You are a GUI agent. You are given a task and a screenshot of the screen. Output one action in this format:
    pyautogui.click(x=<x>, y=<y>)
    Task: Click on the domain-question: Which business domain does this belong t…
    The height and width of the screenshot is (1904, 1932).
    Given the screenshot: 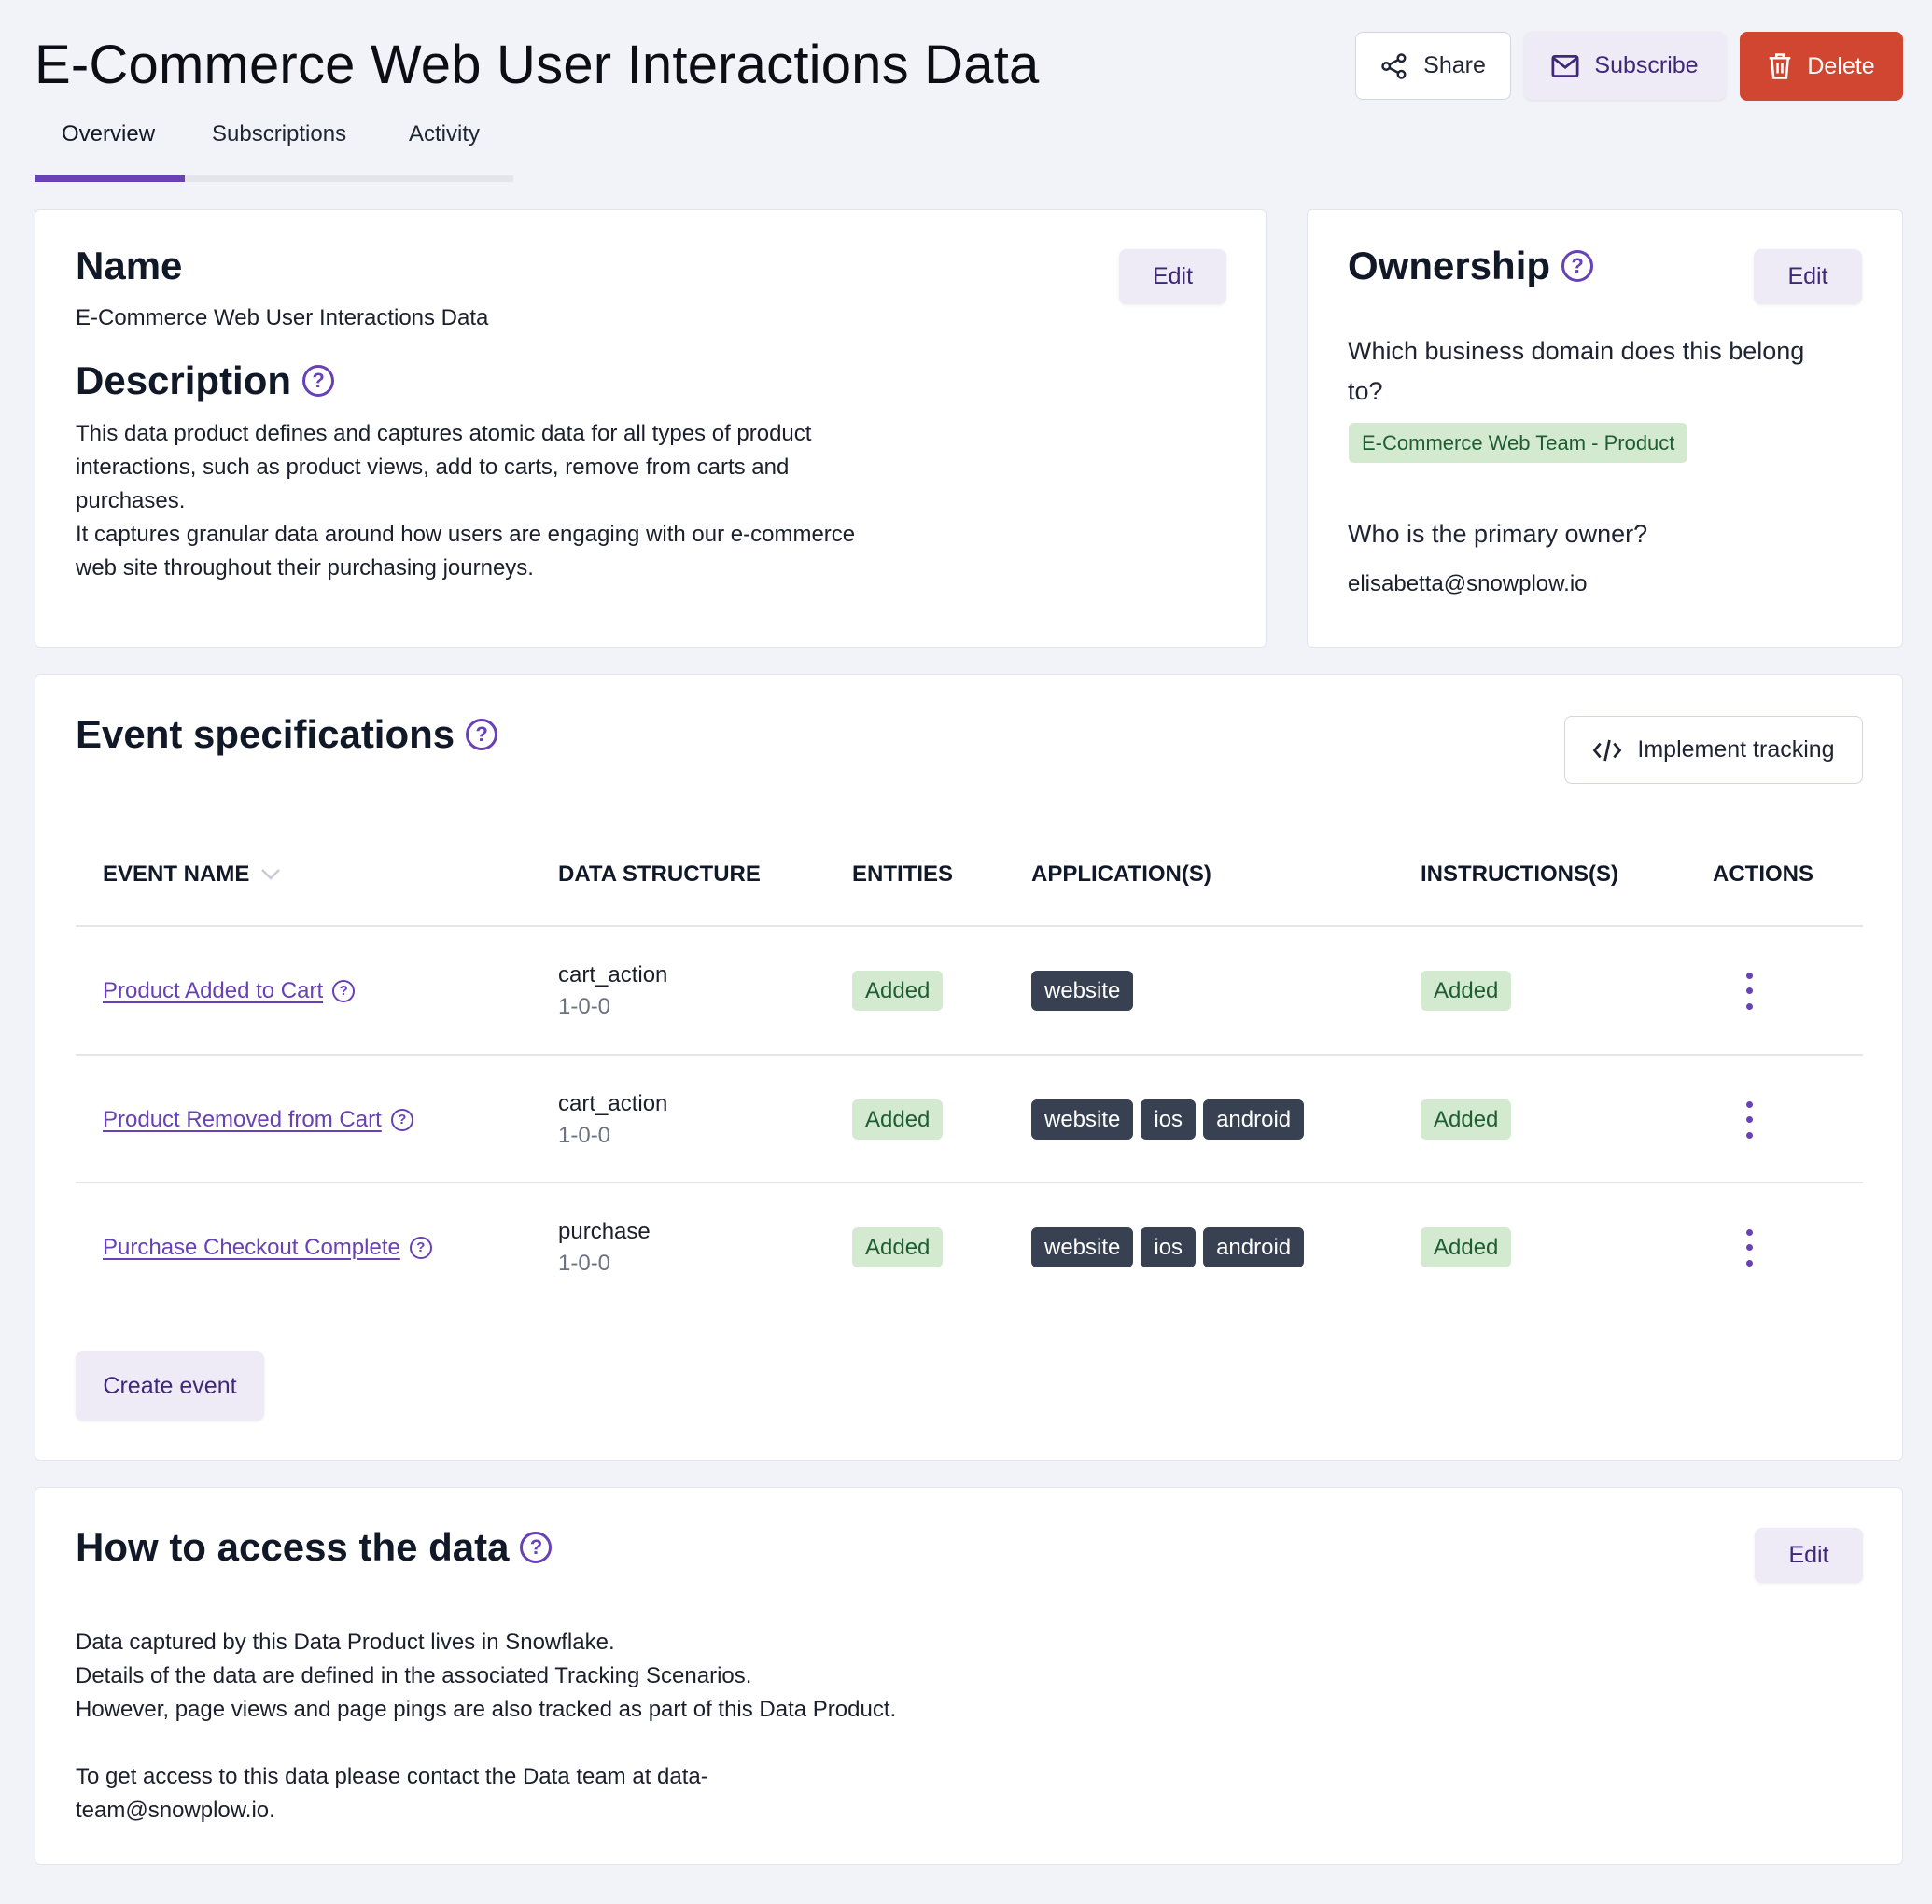 What is the action you would take?
    pyautogui.click(x=1576, y=371)
    